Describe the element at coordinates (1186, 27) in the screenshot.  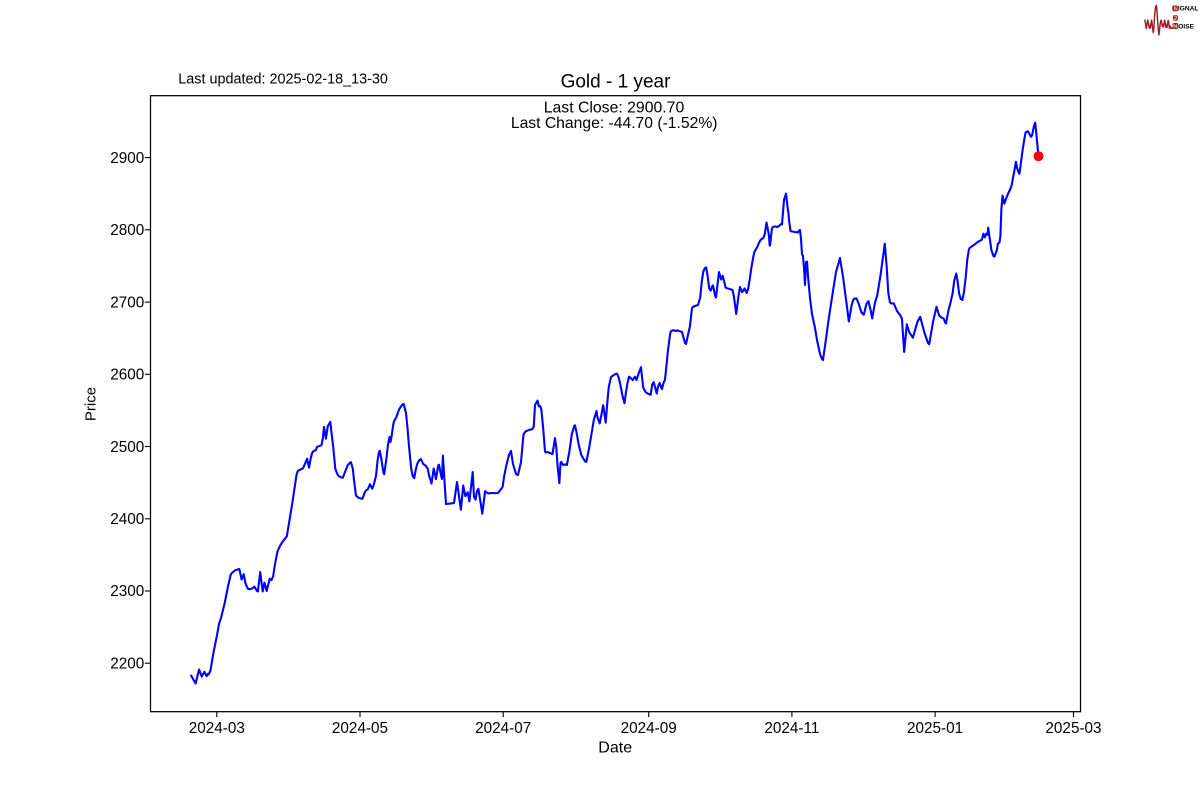
I see `svg-text: OISE` at that location.